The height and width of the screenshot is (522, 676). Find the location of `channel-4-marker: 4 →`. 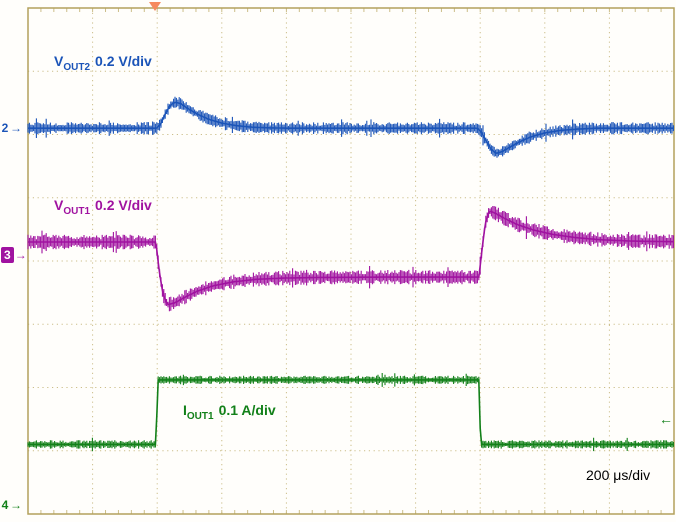

channel-4-marker: 4 → is located at coordinates (11, 505).